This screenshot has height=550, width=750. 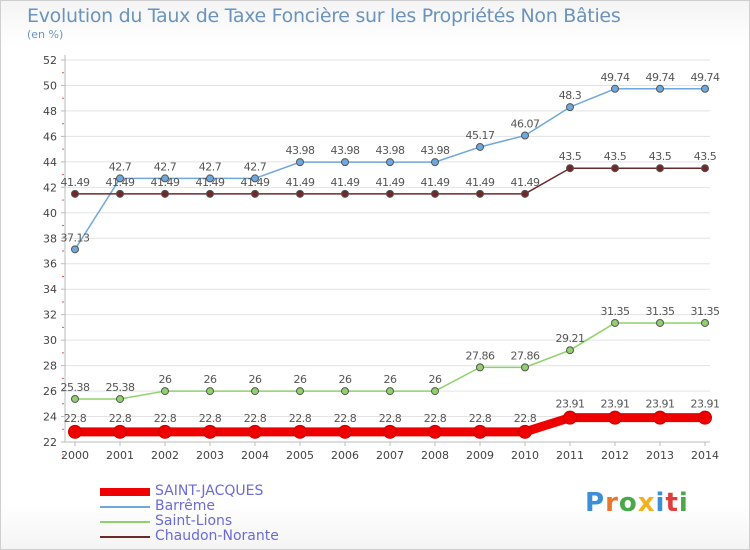 I want to click on y-tick-label: 44, so click(x=50, y=162).